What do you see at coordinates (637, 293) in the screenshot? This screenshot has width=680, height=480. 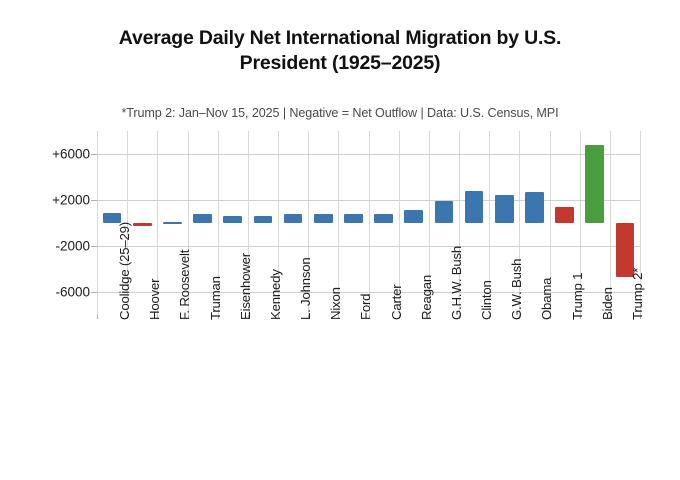 I see `x-axis-tick-label: Trump 2*` at bounding box center [637, 293].